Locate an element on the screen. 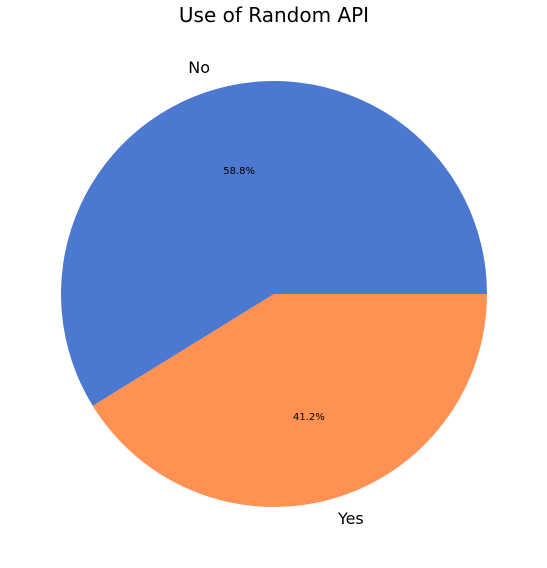 The width and height of the screenshot is (547, 568). slice-percent-no: 58.8% is located at coordinates (239, 171).